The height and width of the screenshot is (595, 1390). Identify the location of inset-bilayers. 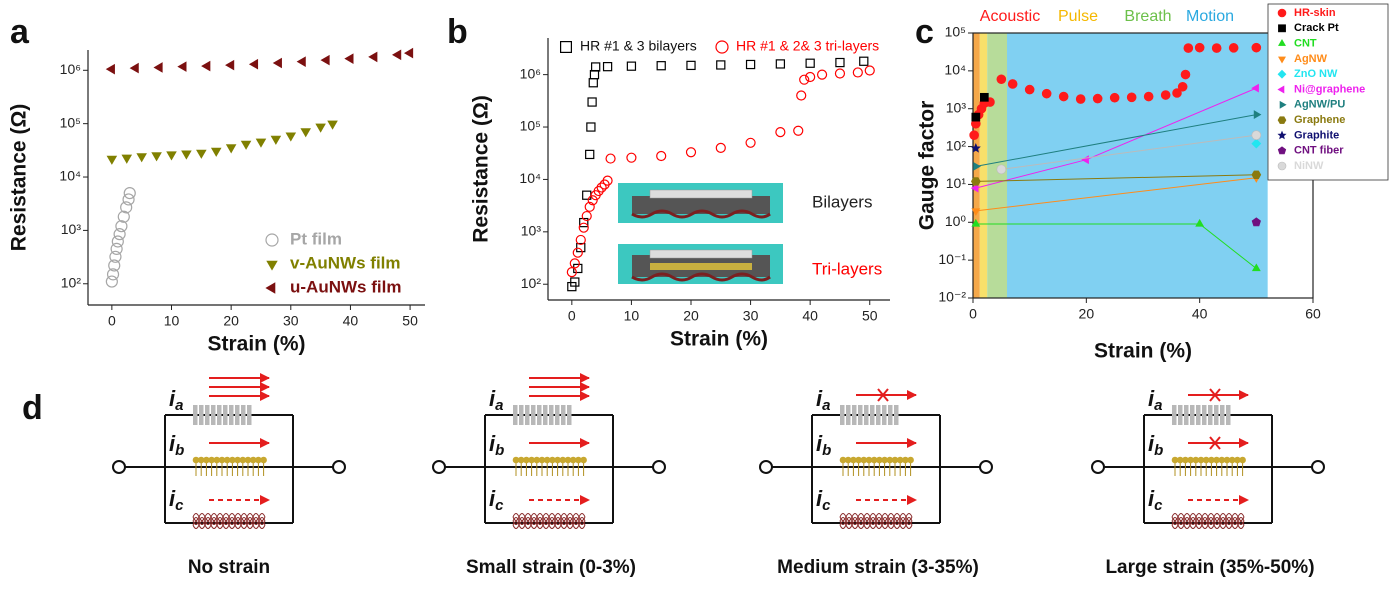
(700, 203).